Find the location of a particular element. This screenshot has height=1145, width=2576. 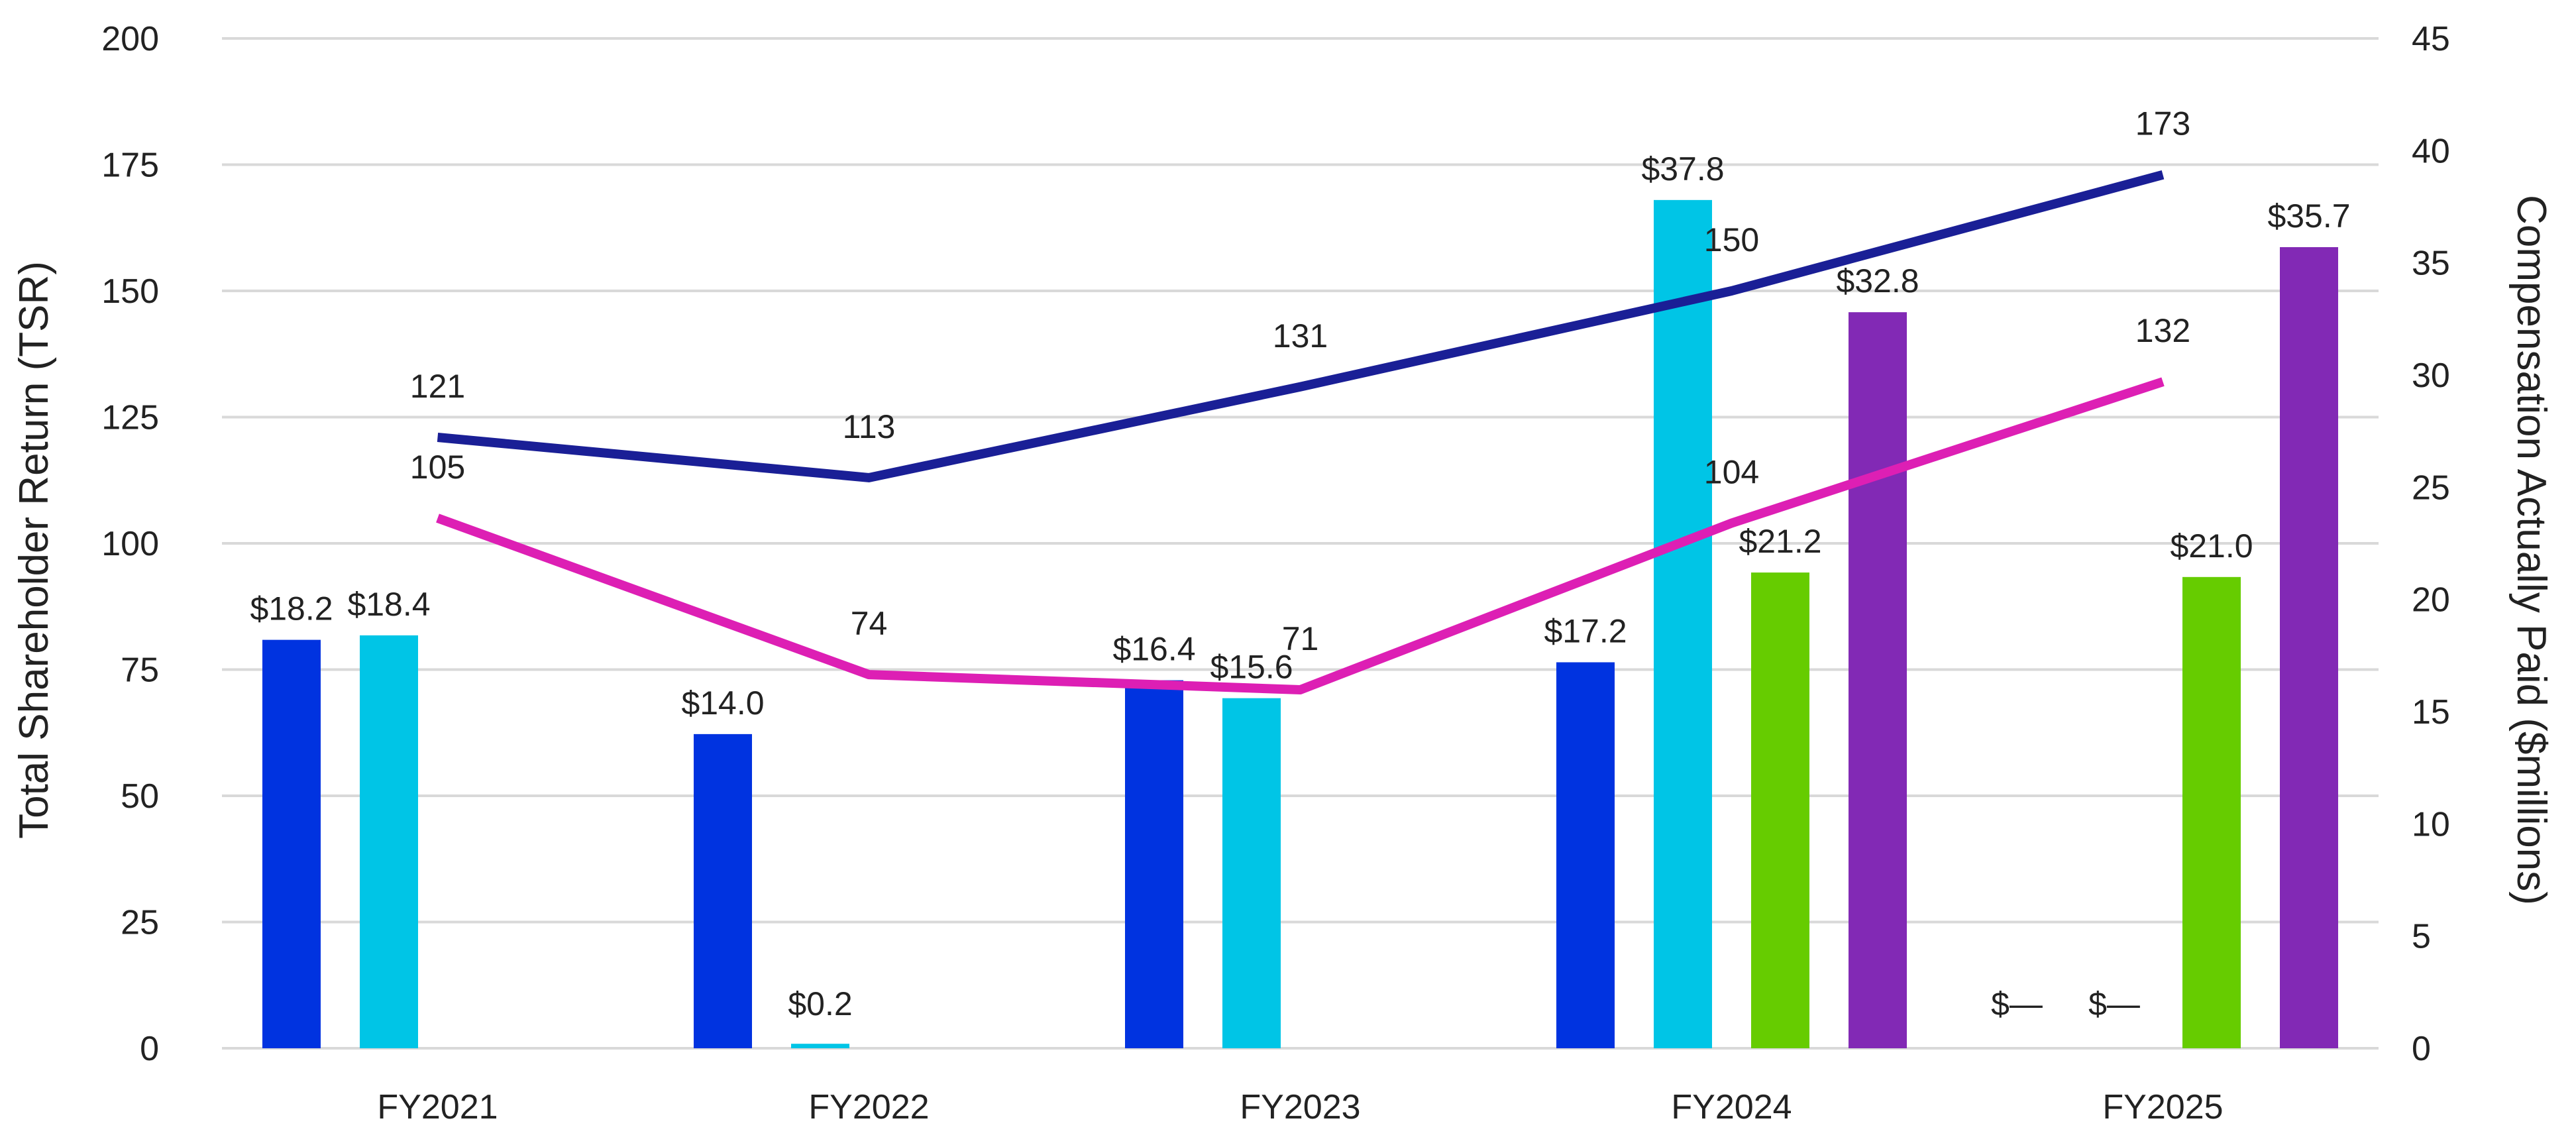

line-data-label: 113 is located at coordinates (869, 426).